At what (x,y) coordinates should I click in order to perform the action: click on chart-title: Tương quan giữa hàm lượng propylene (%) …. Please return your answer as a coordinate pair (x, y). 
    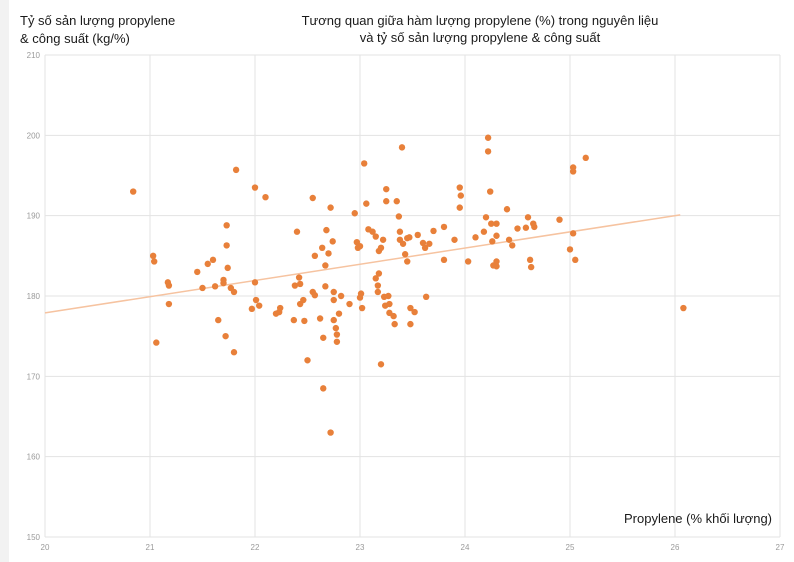
    Looking at the image, I should click on (480, 29).